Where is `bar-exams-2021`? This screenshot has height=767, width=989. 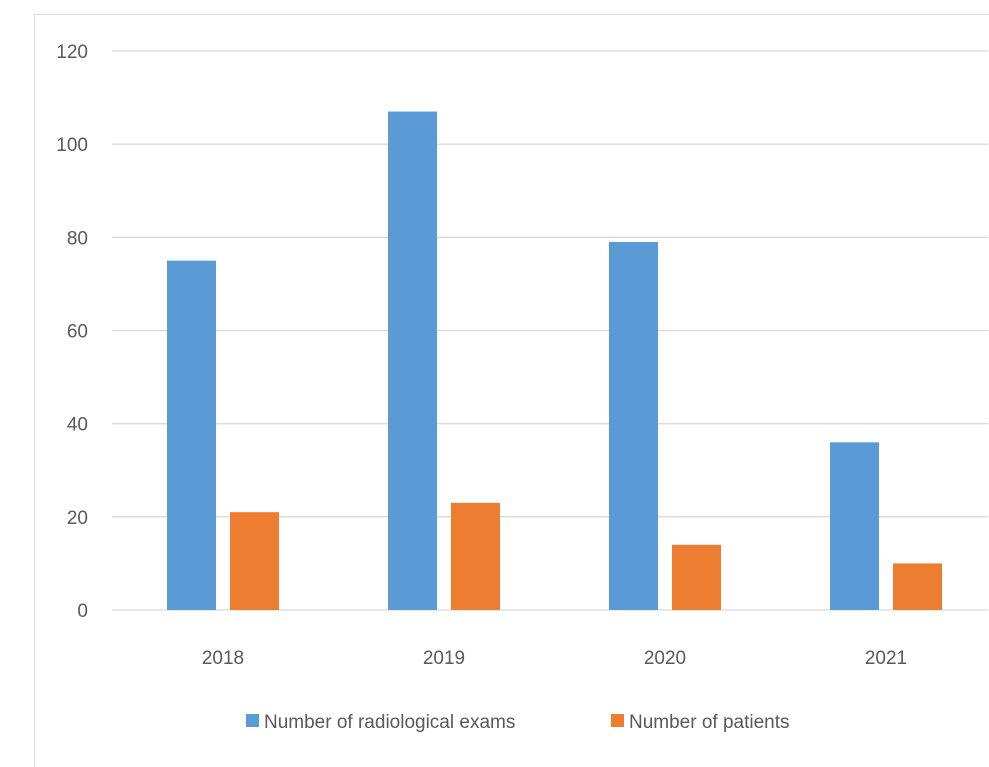
bar-exams-2021 is located at coordinates (854, 526).